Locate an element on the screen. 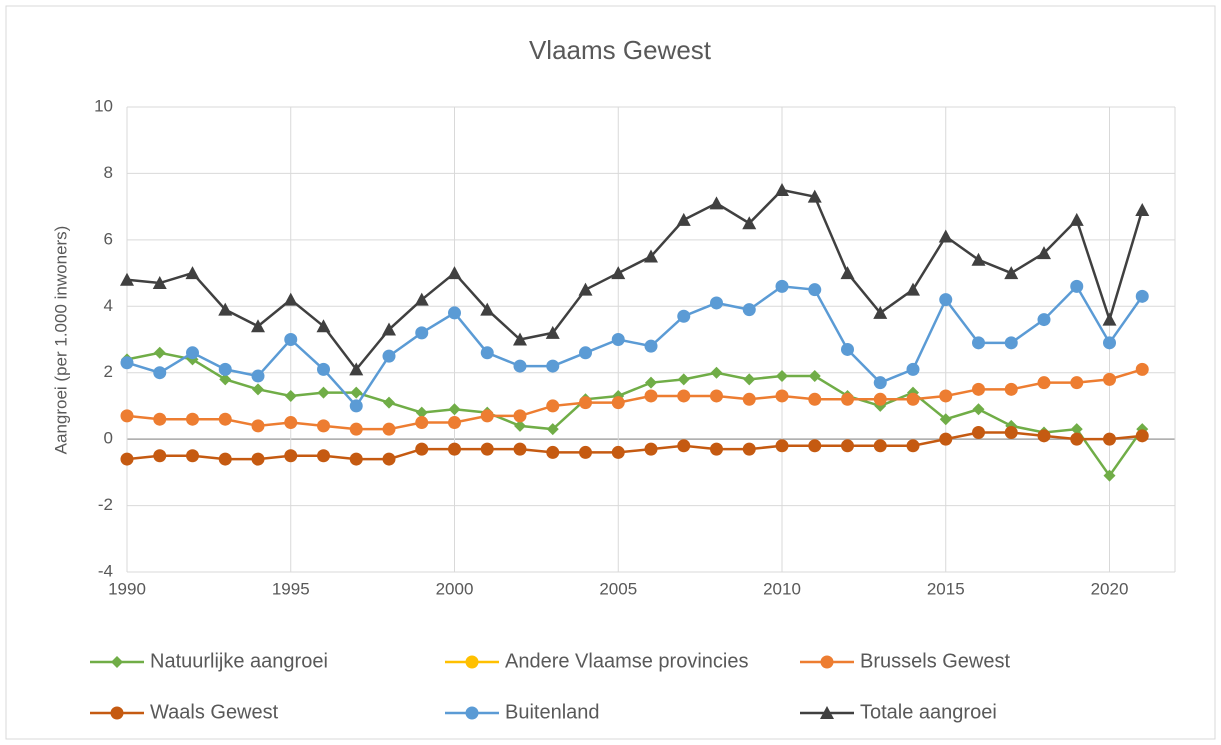 Image resolution: width=1221 pixels, height=745 pixels. x-tick-label: 2020 is located at coordinates (1110, 588).